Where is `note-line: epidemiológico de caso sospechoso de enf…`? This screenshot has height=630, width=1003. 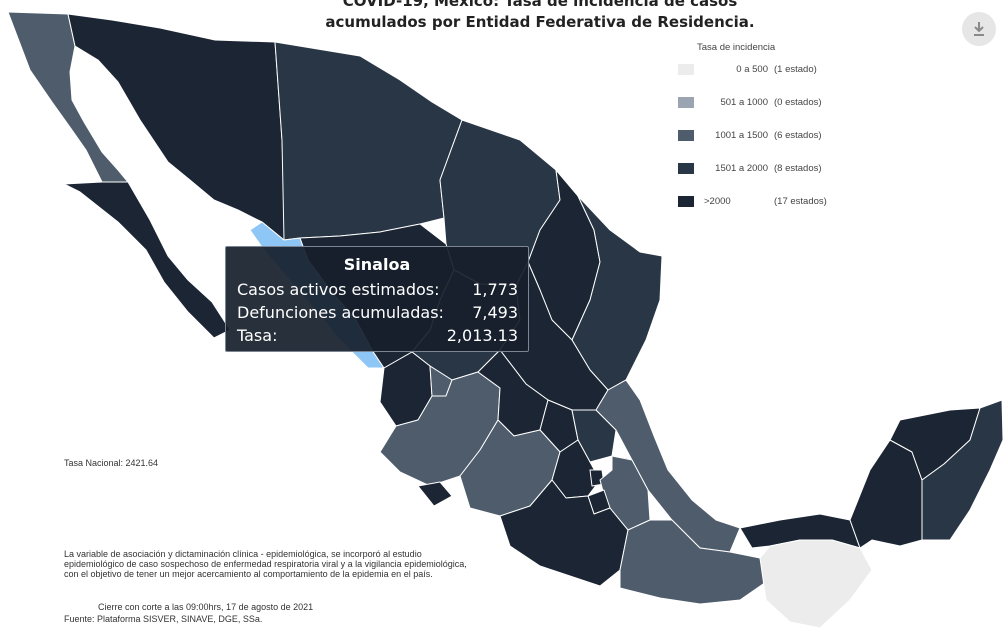 note-line: epidemiológico de caso sospechoso de enf… is located at coordinates (265, 564).